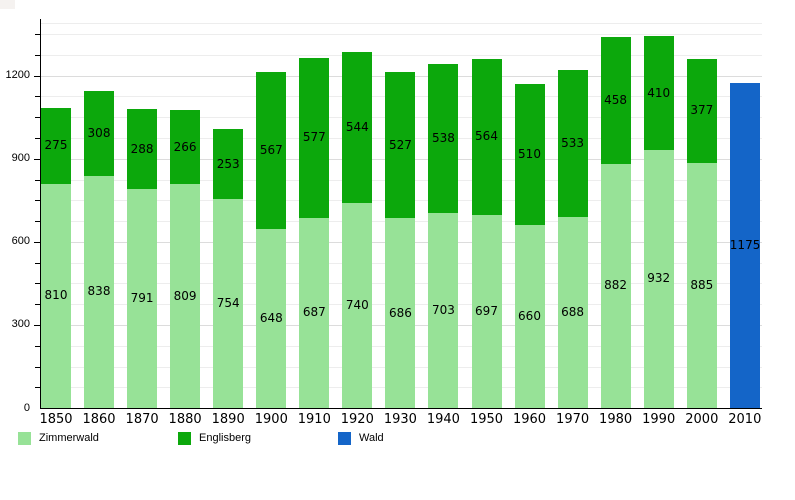  Describe the element at coordinates (616, 419) in the screenshot. I see `x-tick-label: 1980` at that location.